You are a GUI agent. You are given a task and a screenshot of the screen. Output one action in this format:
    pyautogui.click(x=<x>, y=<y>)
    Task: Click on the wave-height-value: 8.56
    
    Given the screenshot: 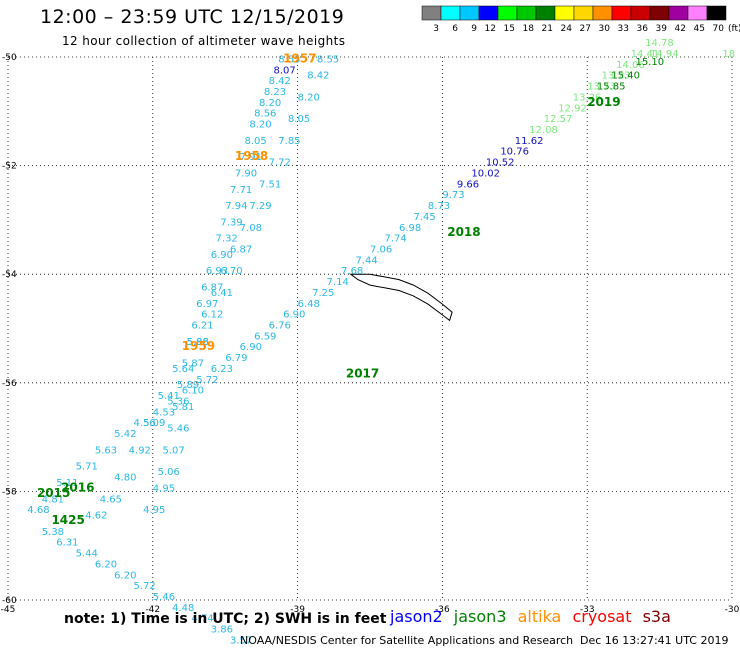 What is the action you would take?
    pyautogui.click(x=265, y=114)
    